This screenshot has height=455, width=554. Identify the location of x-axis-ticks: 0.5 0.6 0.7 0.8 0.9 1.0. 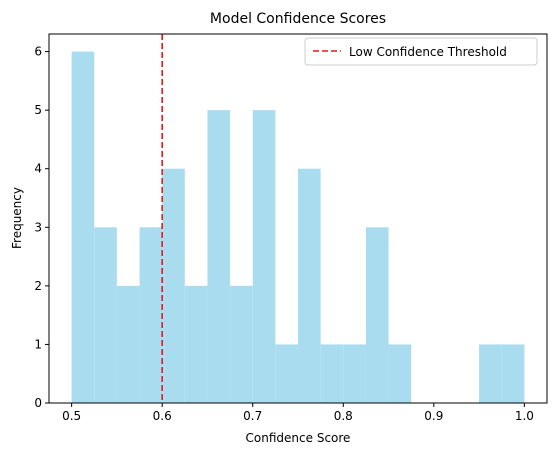
(298, 413).